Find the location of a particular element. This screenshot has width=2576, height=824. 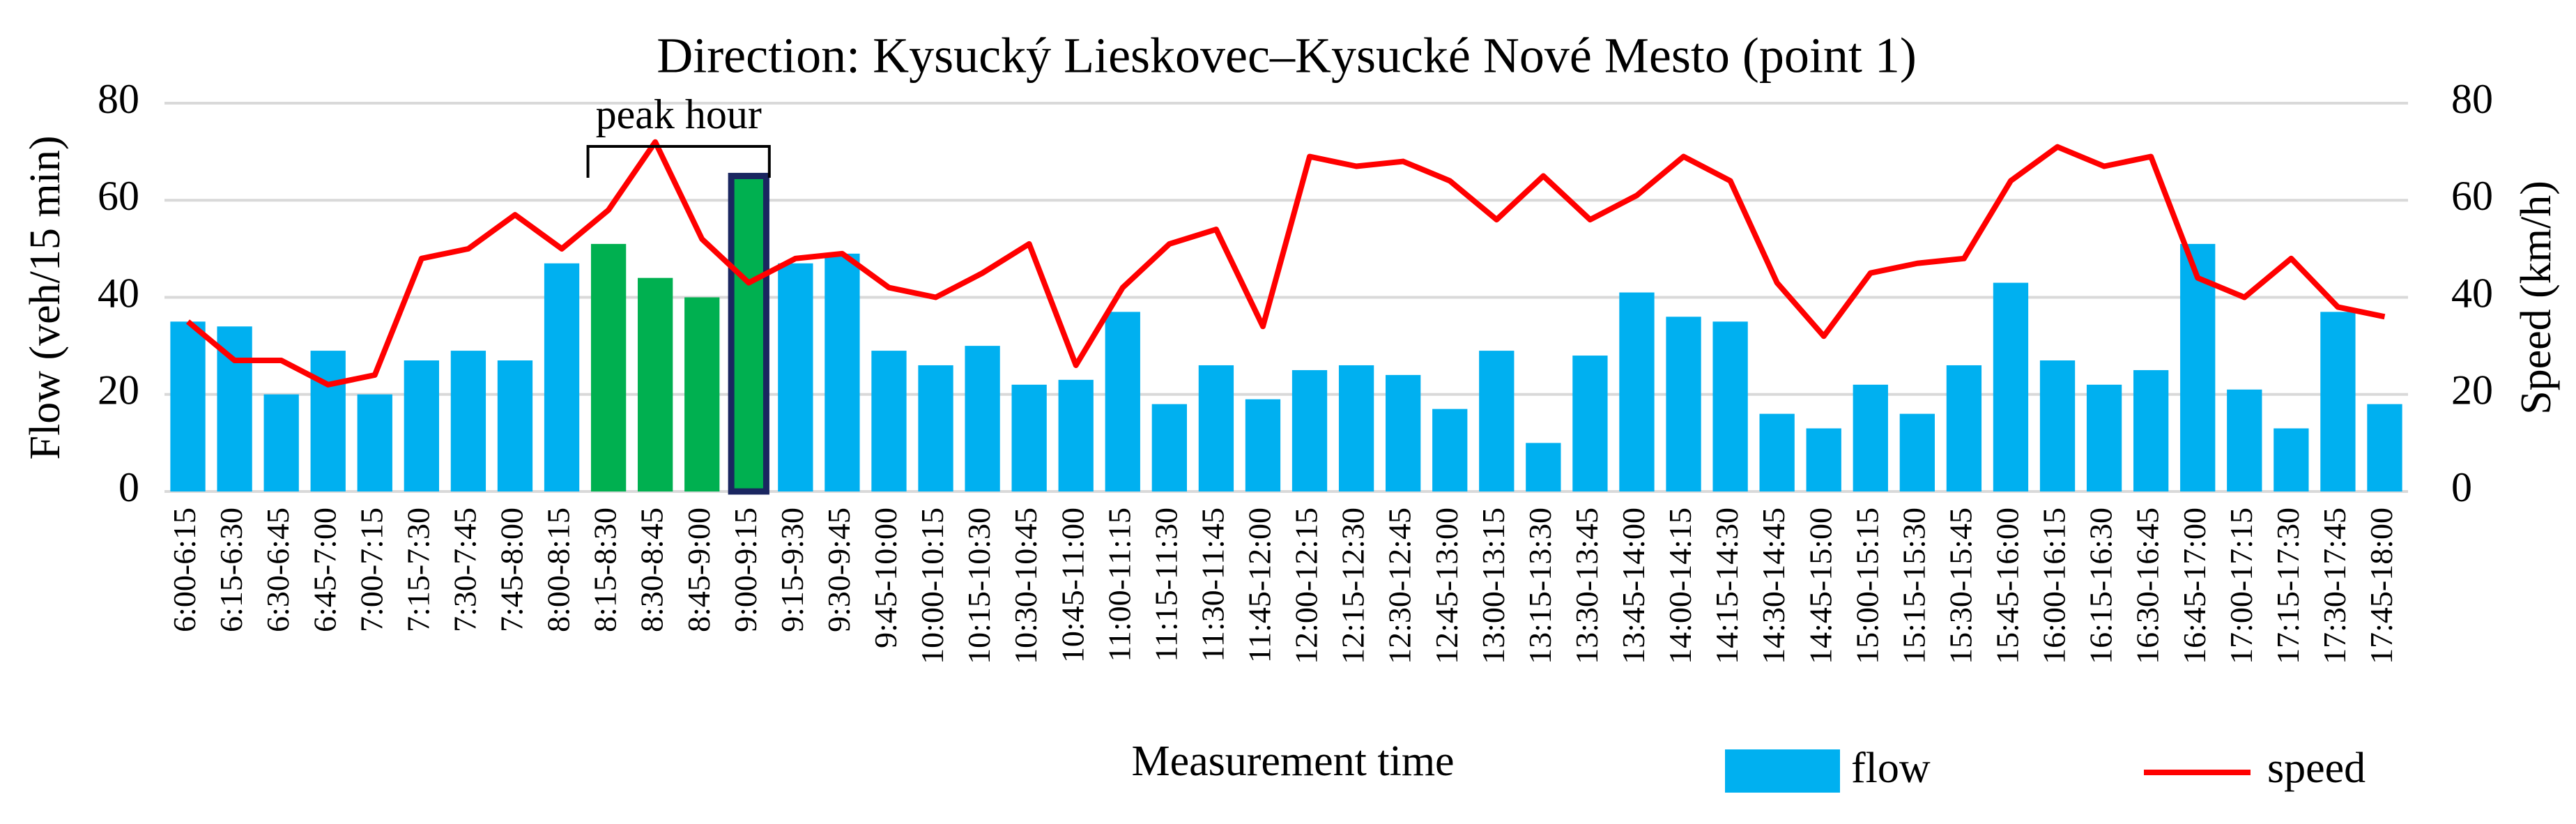

legend-label: speed is located at coordinates (2316, 769).